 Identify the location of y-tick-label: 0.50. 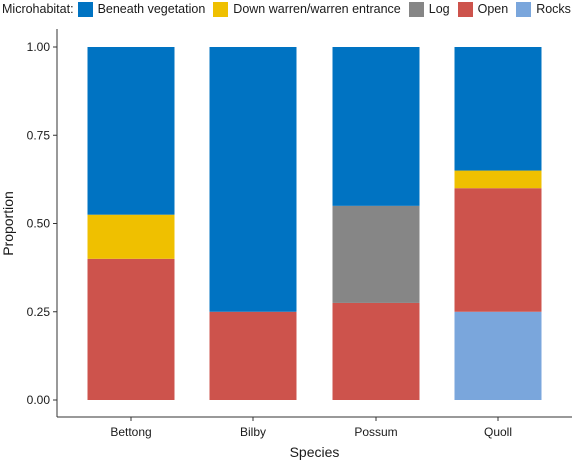
(39, 224).